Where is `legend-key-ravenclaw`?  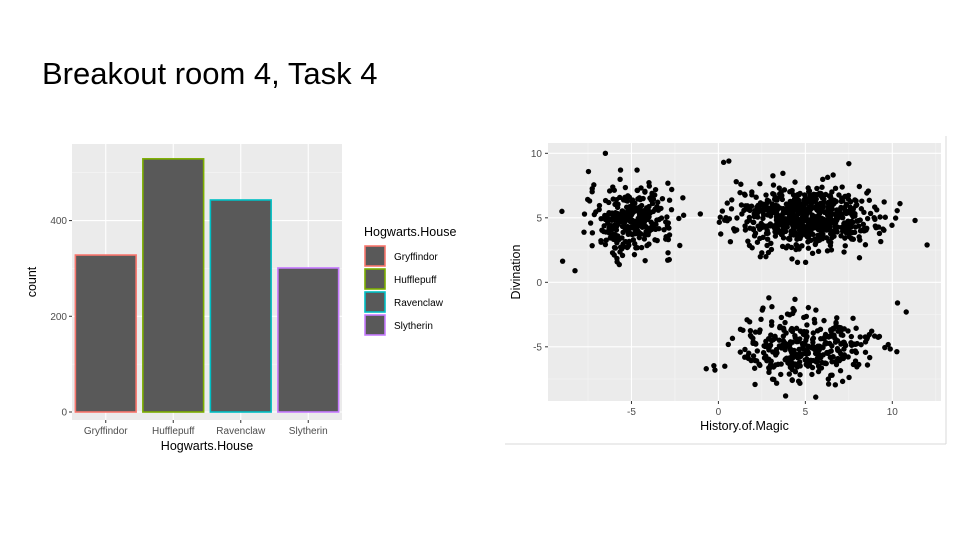
legend-key-ravenclaw is located at coordinates (375, 302).